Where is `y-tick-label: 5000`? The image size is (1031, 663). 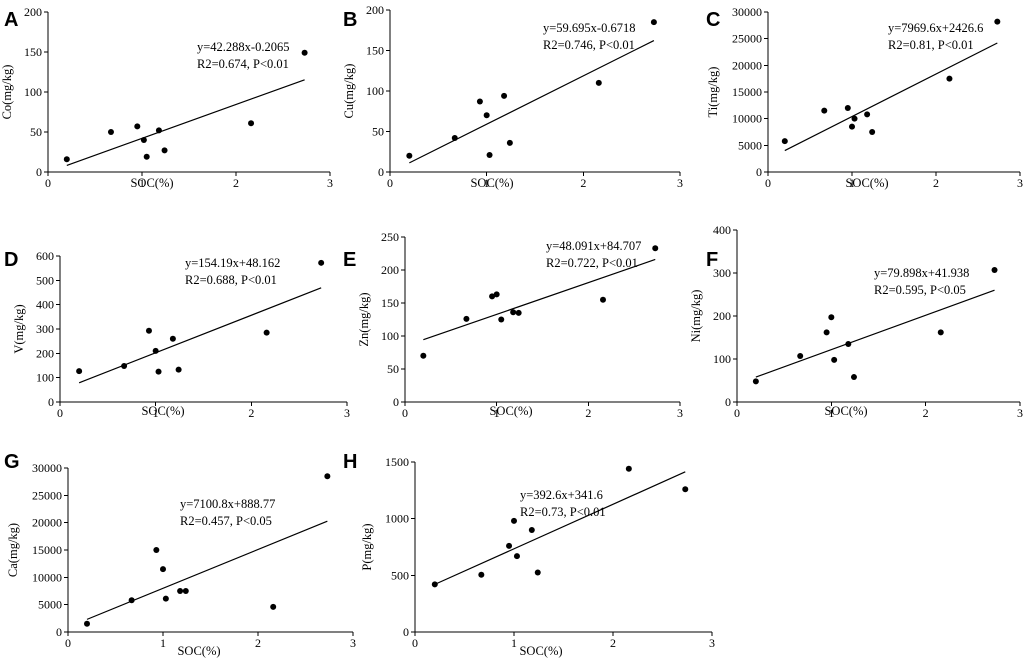 y-tick-label: 5000 is located at coordinates (750, 145).